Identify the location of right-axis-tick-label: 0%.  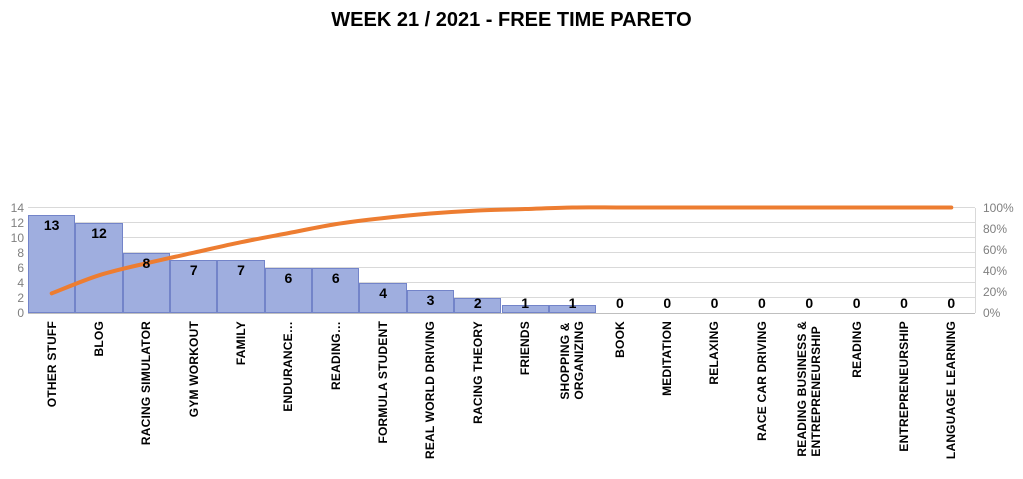
(992, 313).